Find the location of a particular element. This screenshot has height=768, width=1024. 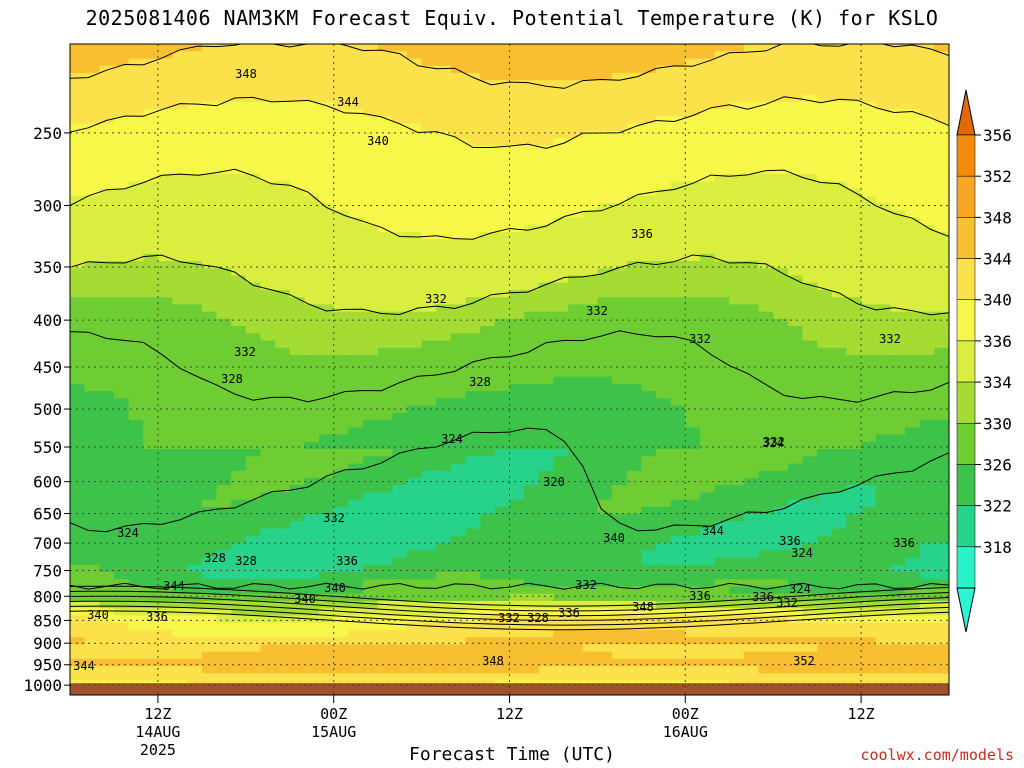

colorbar: 356 352 348 344 340 336 334 330 326 322 318 is located at coordinates (984, 361).